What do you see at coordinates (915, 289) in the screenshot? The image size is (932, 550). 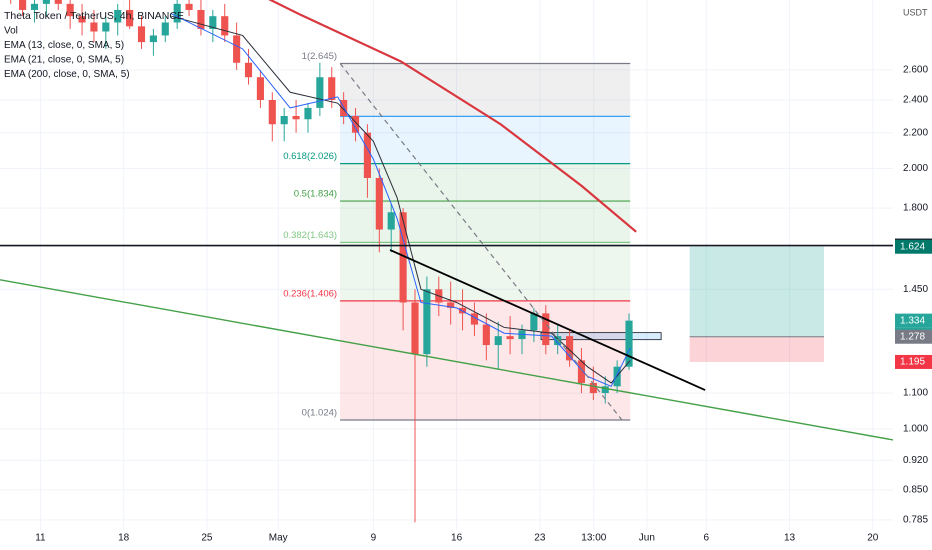 I see `y-tick-label: 1.450` at bounding box center [915, 289].